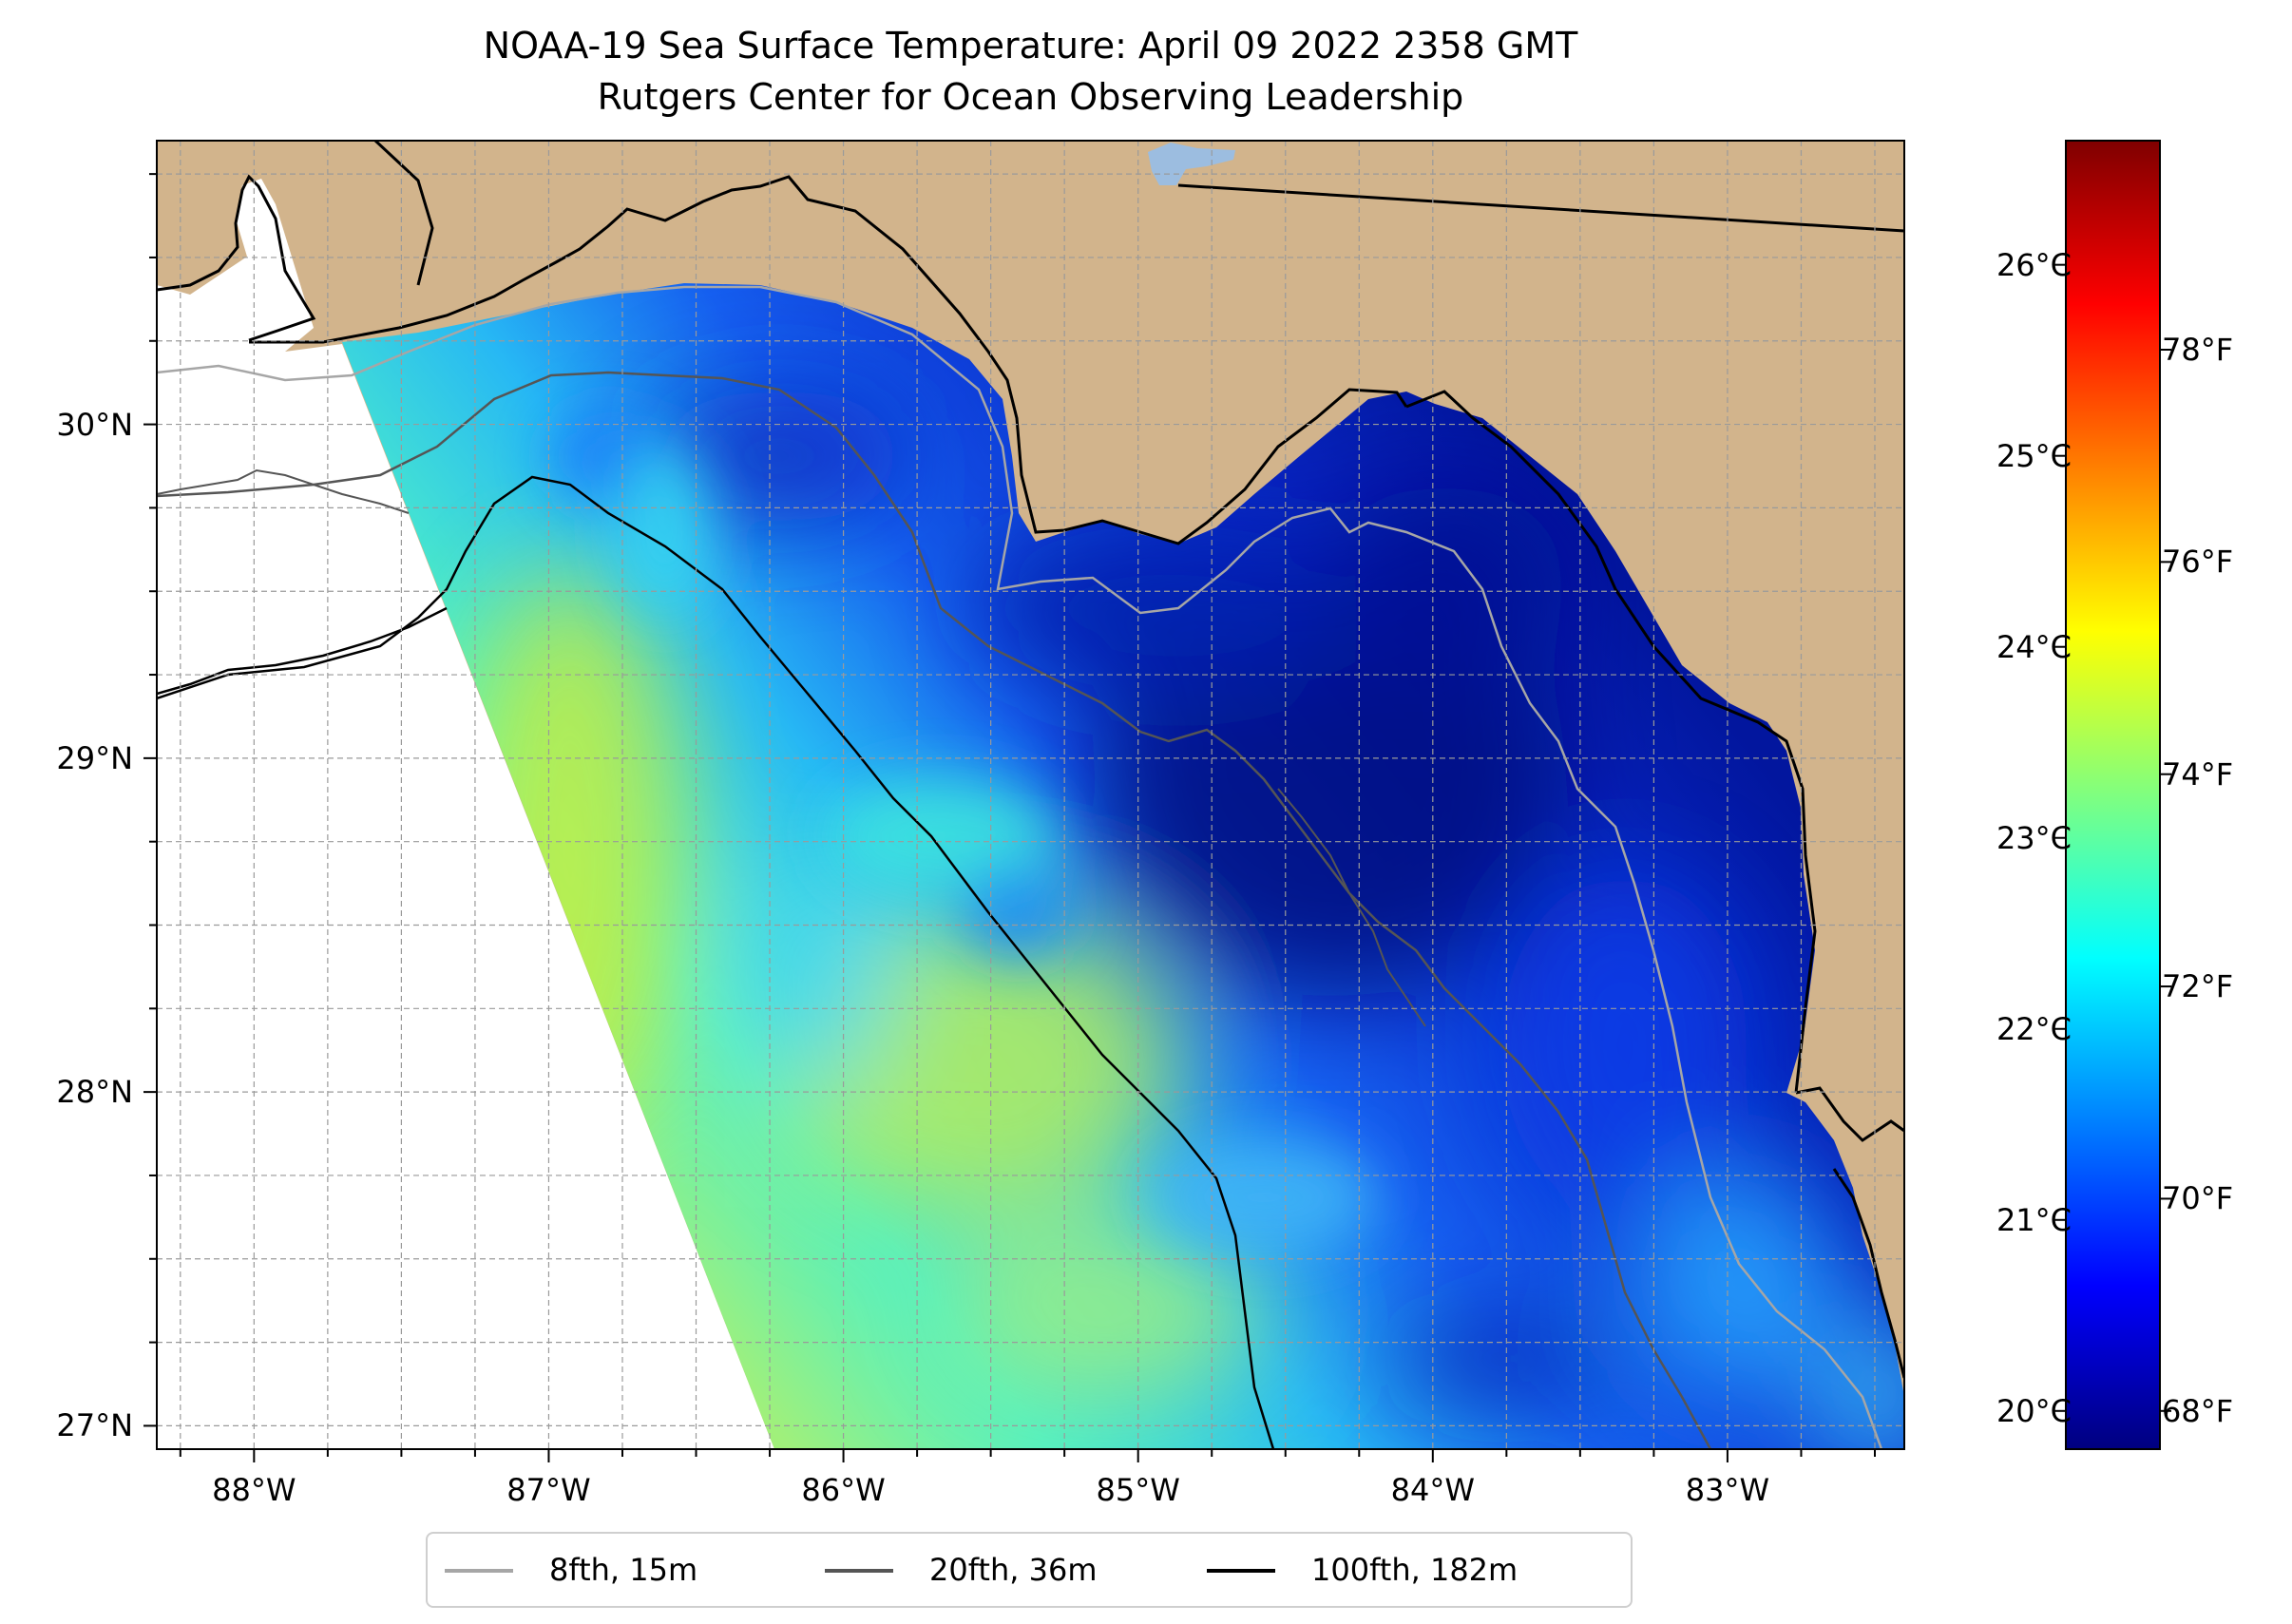 This screenshot has width=2292, height=1624. Describe the element at coordinates (254, 1490) in the screenshot. I see `lon-tick-label: 88°W` at that location.